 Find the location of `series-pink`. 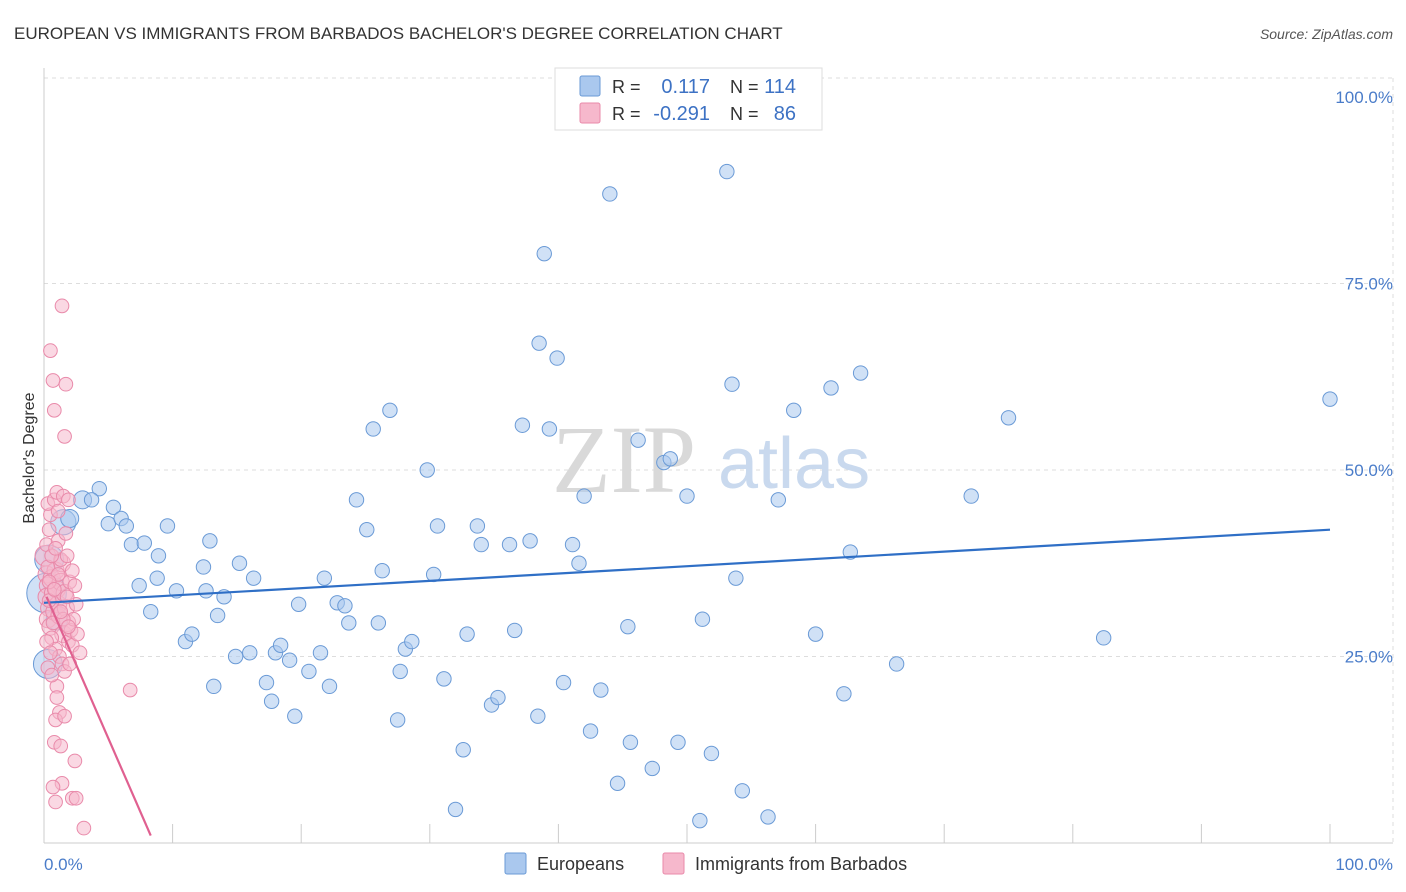

series-pink is located at coordinates (86, 567).